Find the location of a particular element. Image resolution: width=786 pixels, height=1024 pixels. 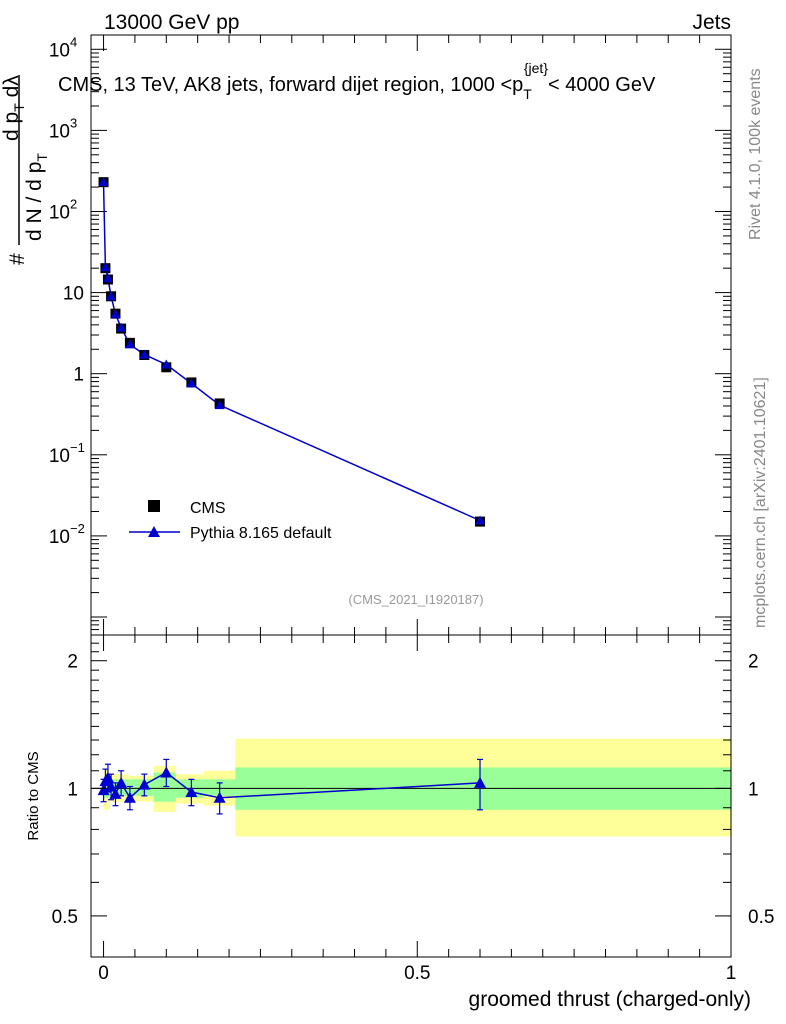

legend-cms-marker is located at coordinates (154, 506).